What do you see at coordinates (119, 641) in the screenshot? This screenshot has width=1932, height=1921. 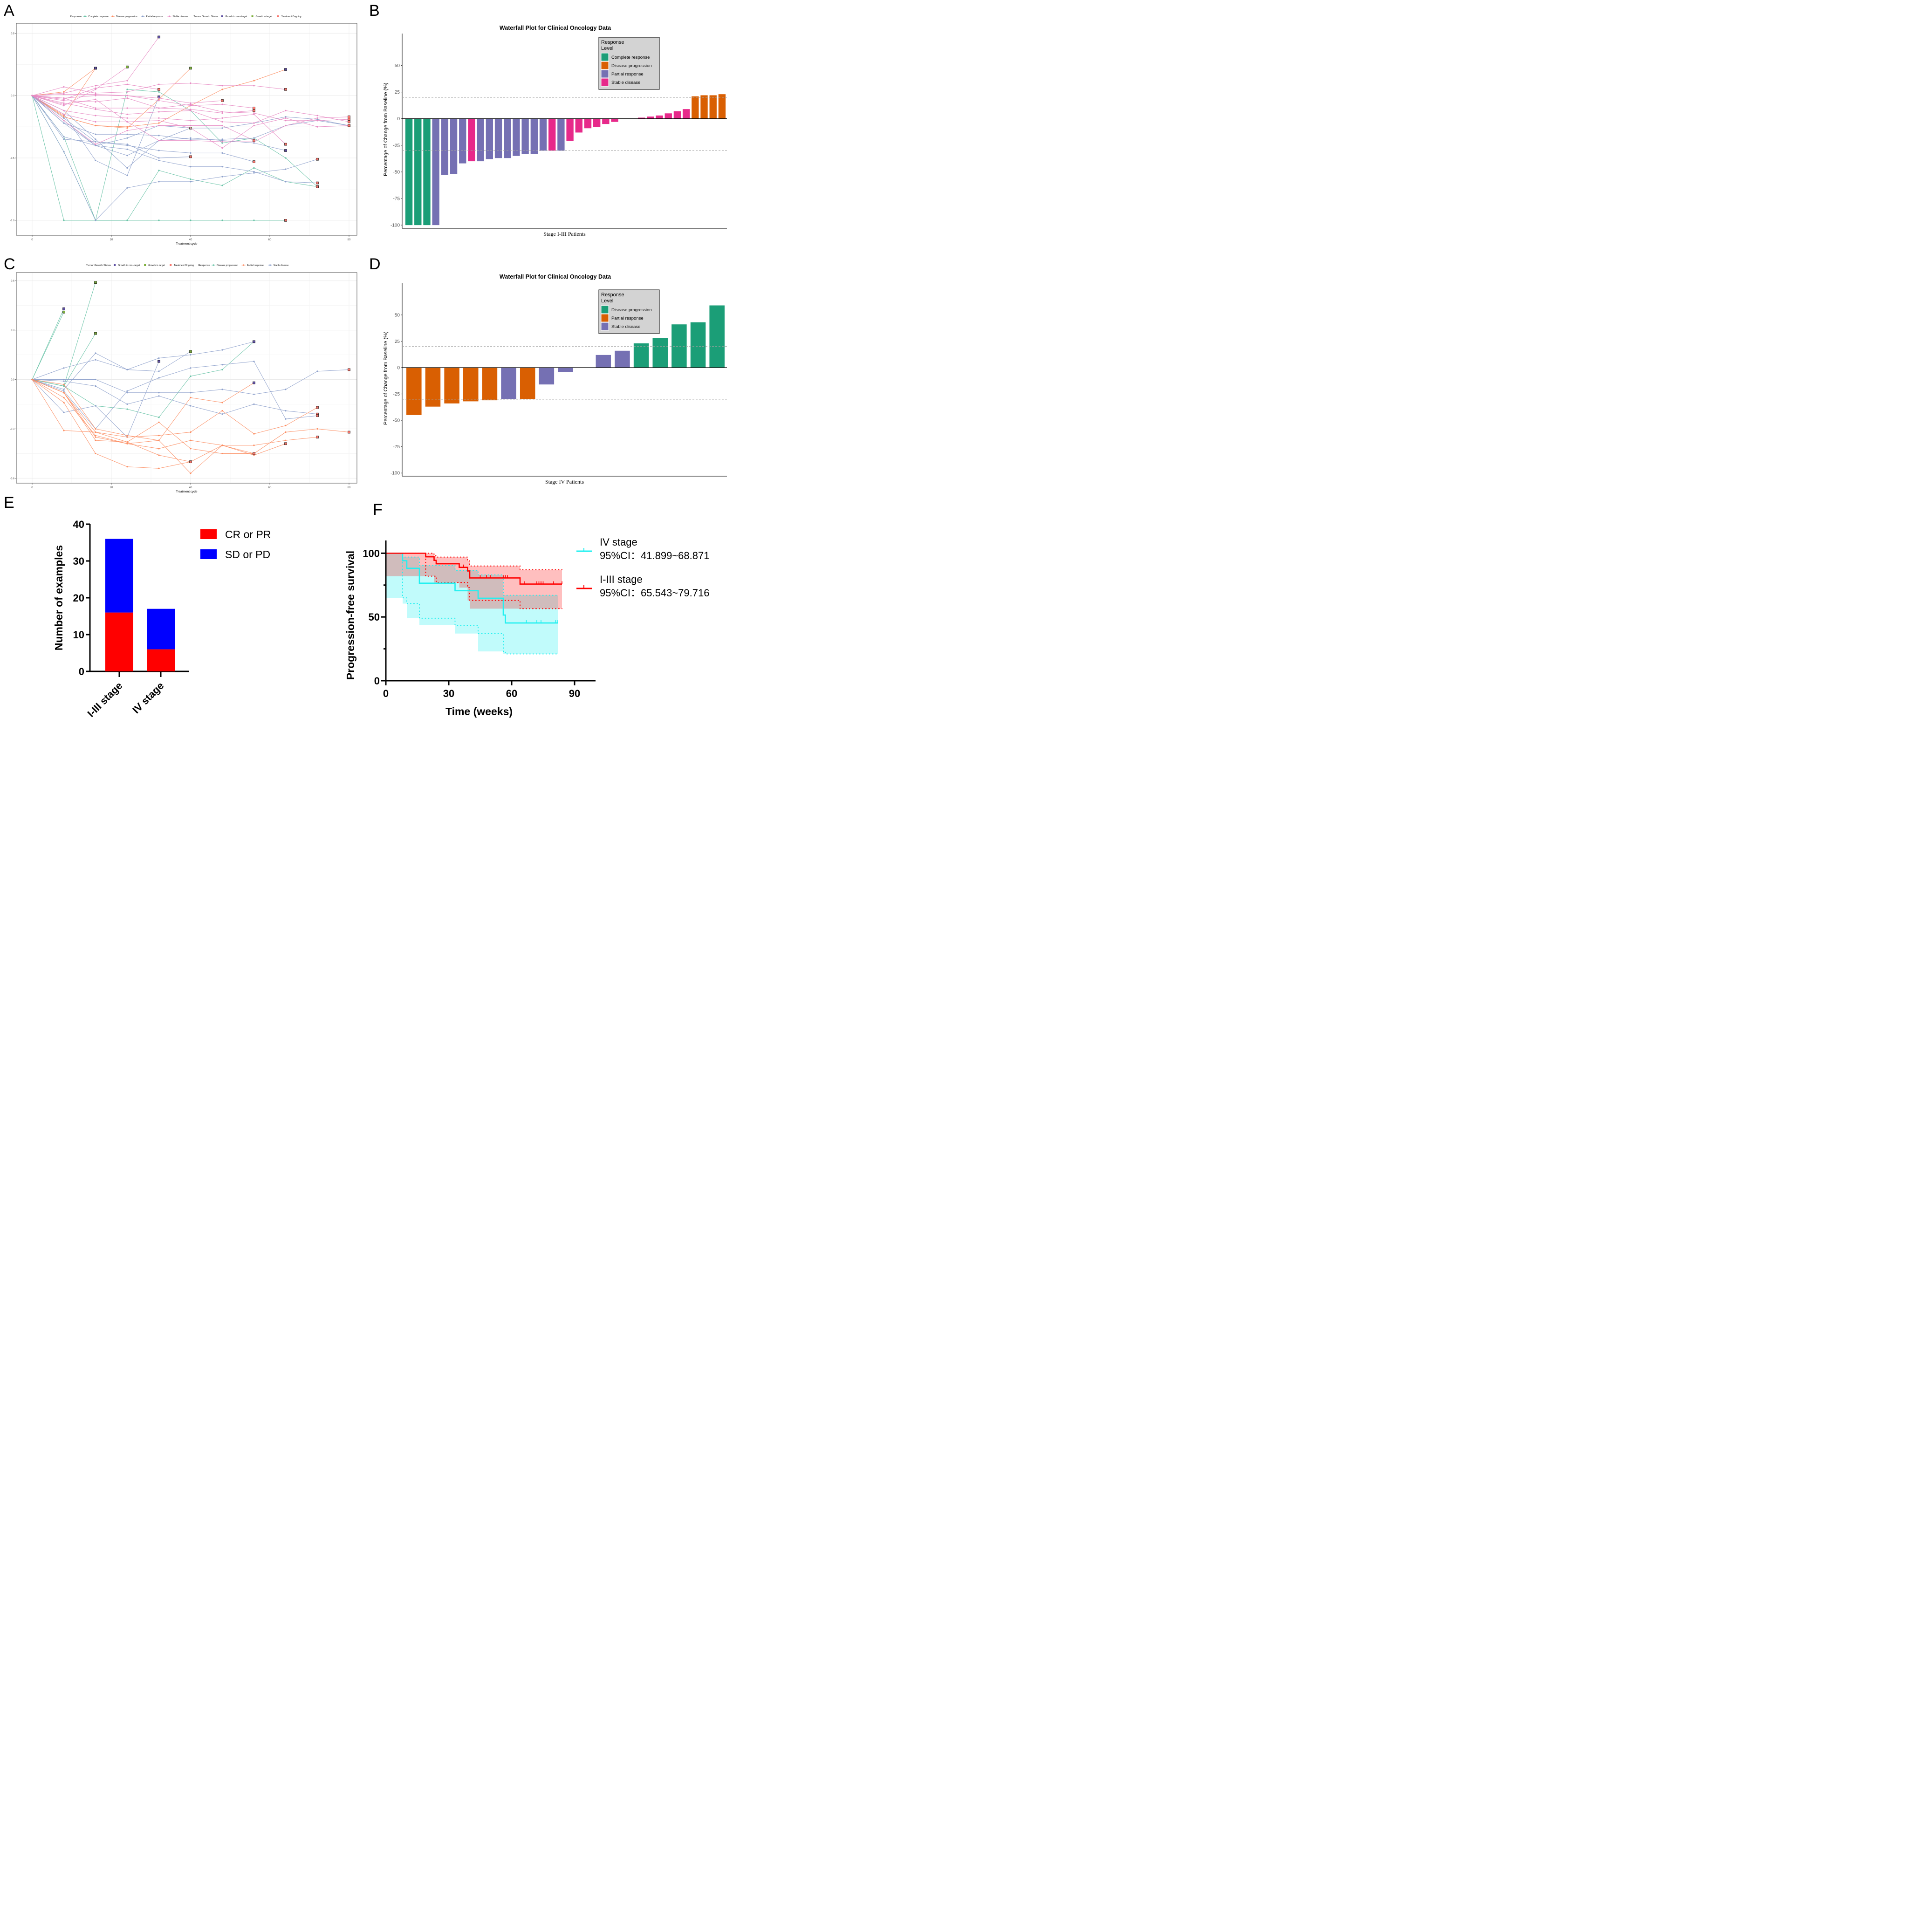 I see `bar-segment-cr-or-pr` at bounding box center [119, 641].